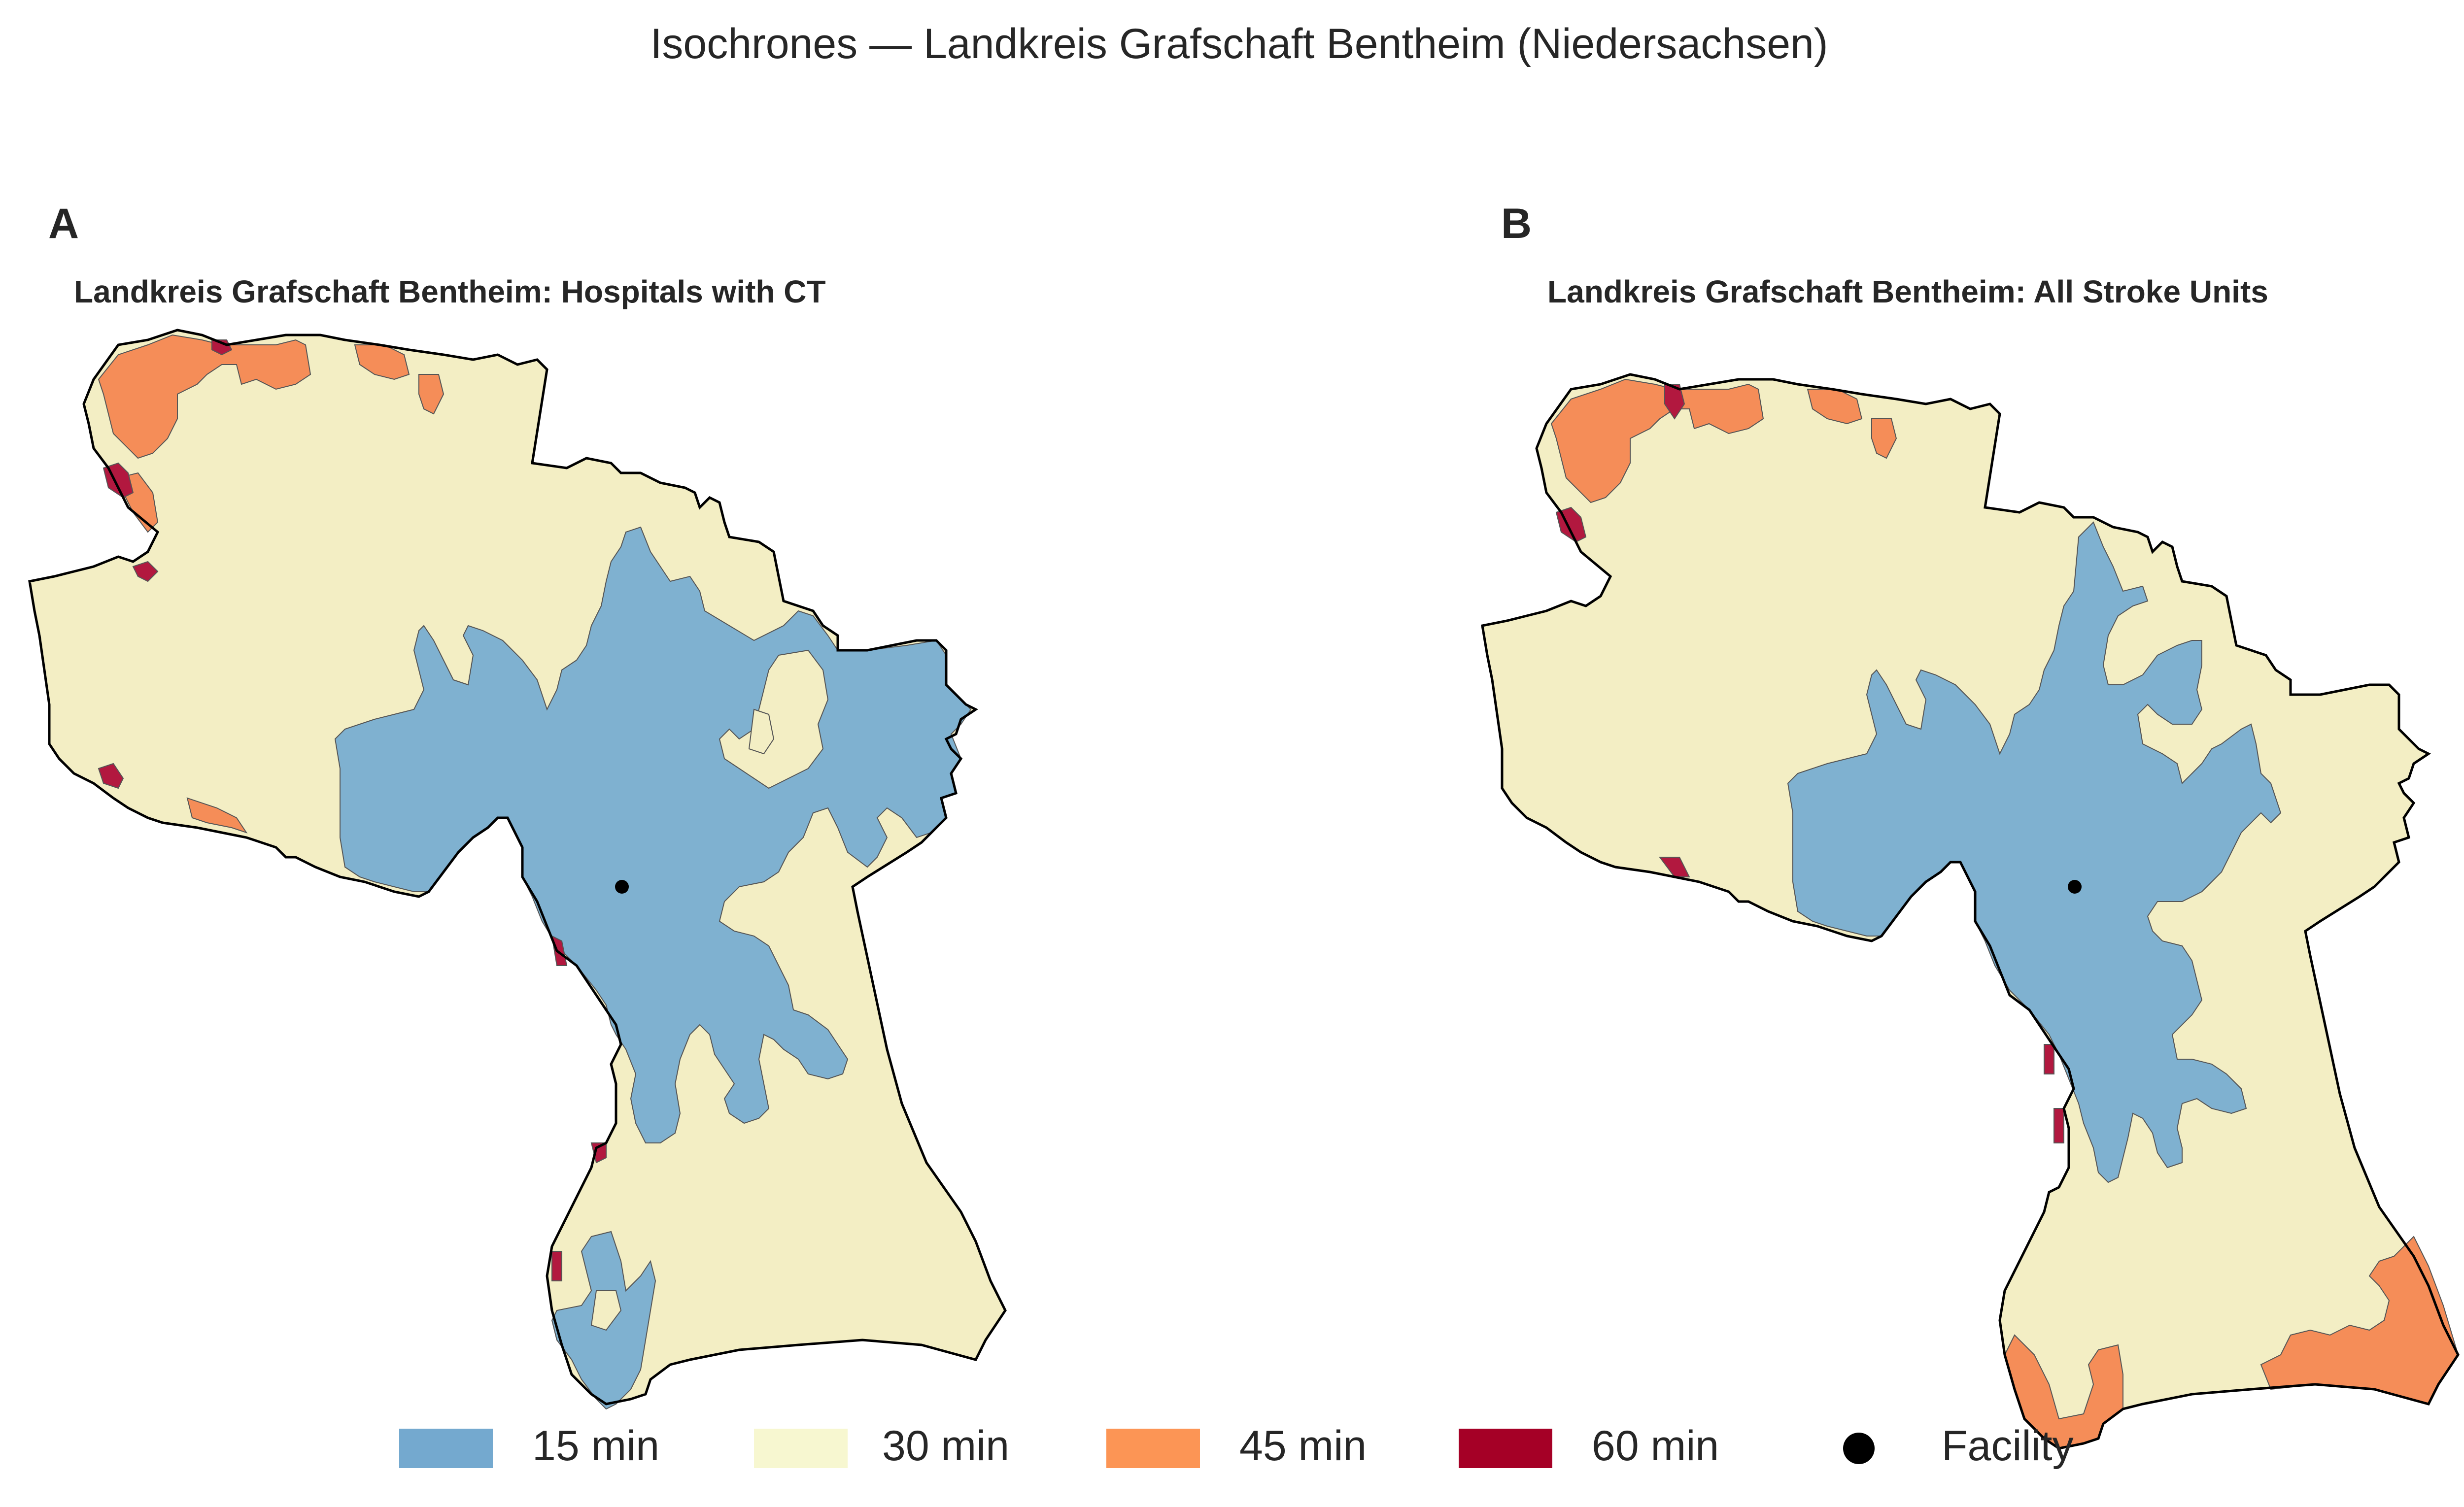 This screenshot has height=1507, width=2464. What do you see at coordinates (1859, 1448) in the screenshot?
I see `legend-facility-dot` at bounding box center [1859, 1448].